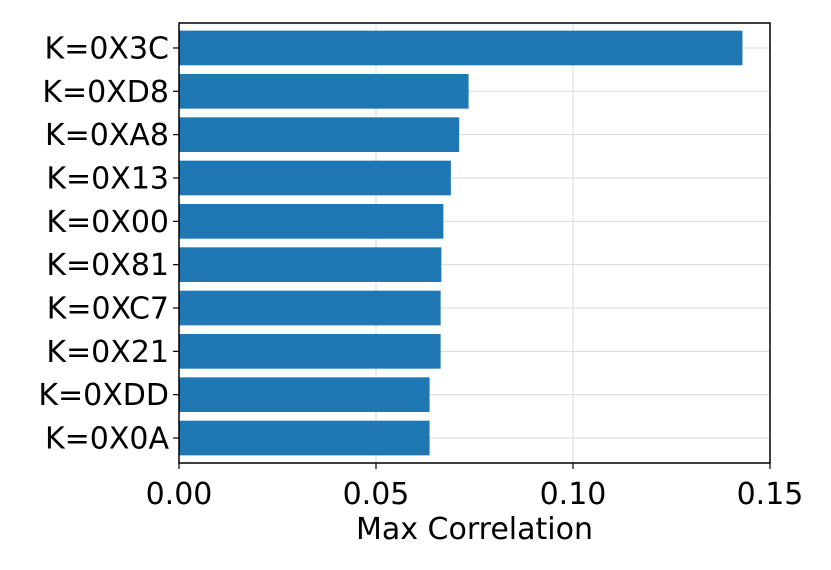  What do you see at coordinates (107, 135) in the screenshot?
I see `y-tick-label: K=0XA8` at bounding box center [107, 135].